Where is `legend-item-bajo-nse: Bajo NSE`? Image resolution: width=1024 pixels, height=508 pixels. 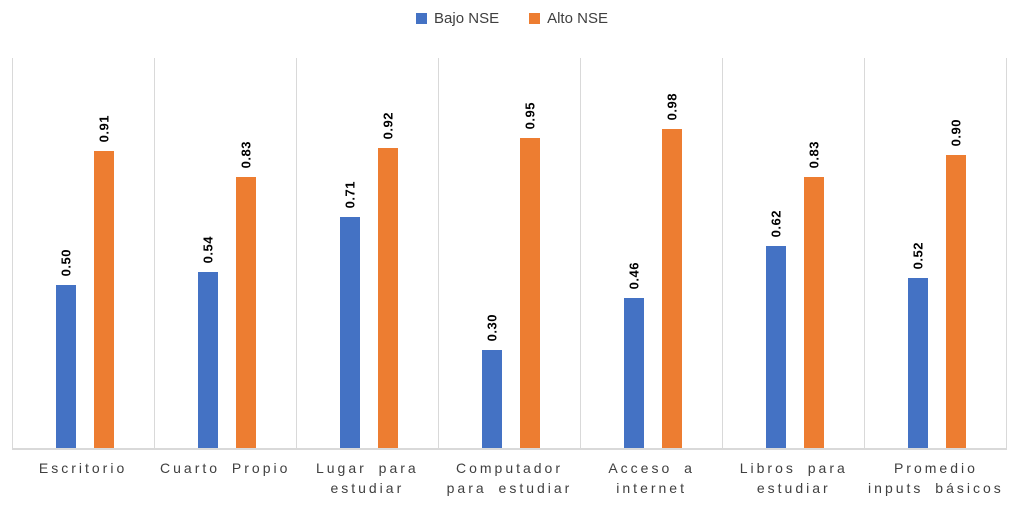
legend-item-bajo-nse: Bajo NSE is located at coordinates (457, 18).